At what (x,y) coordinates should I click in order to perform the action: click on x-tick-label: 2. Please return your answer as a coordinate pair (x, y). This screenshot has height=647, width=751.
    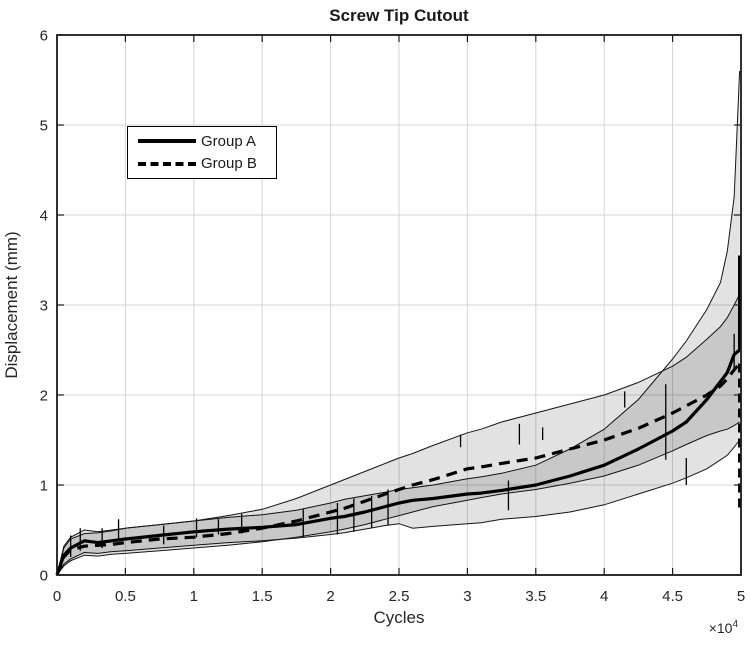
    Looking at the image, I should click on (330, 596).